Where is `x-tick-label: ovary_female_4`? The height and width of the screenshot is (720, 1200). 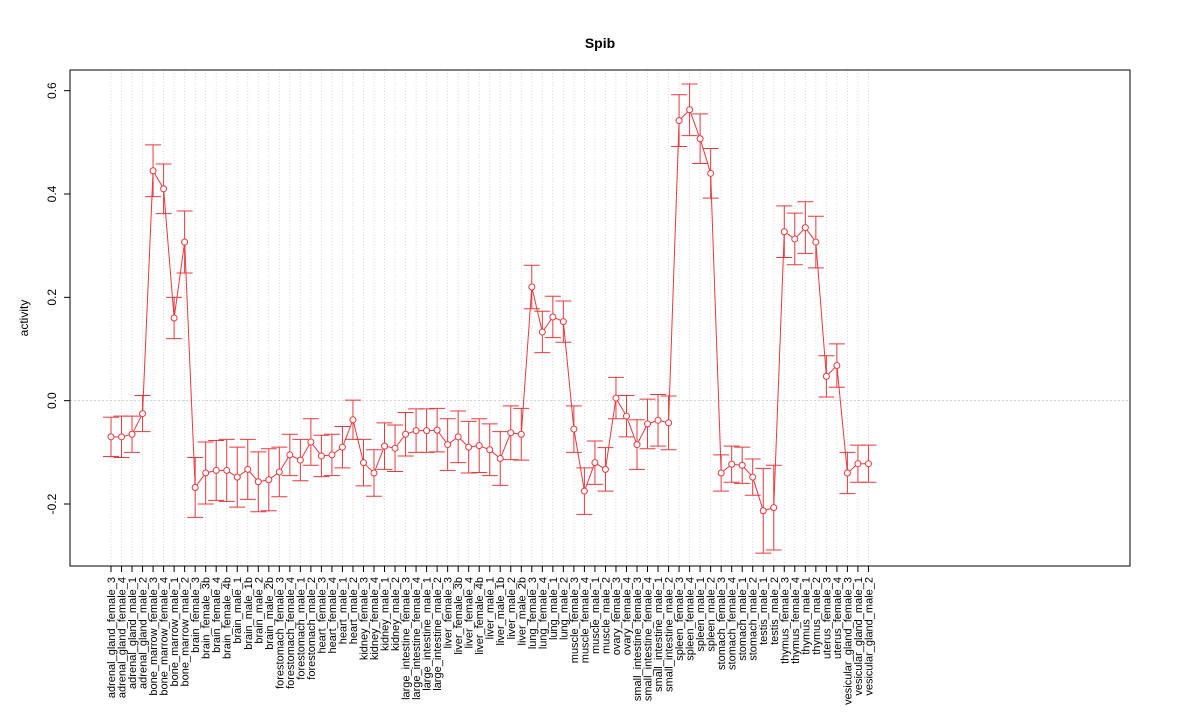
x-tick-label: ovary_female_4 is located at coordinates (627, 616).